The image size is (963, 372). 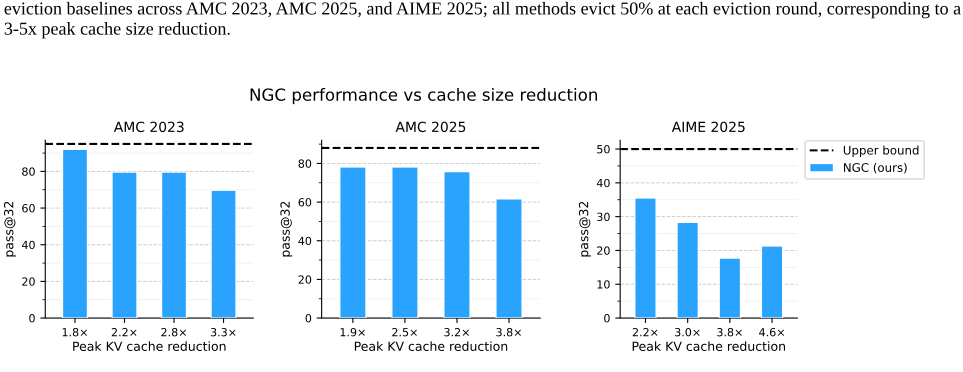 What do you see at coordinates (708, 127) in the screenshot?
I see `chart-title: AIME 2025` at bounding box center [708, 127].